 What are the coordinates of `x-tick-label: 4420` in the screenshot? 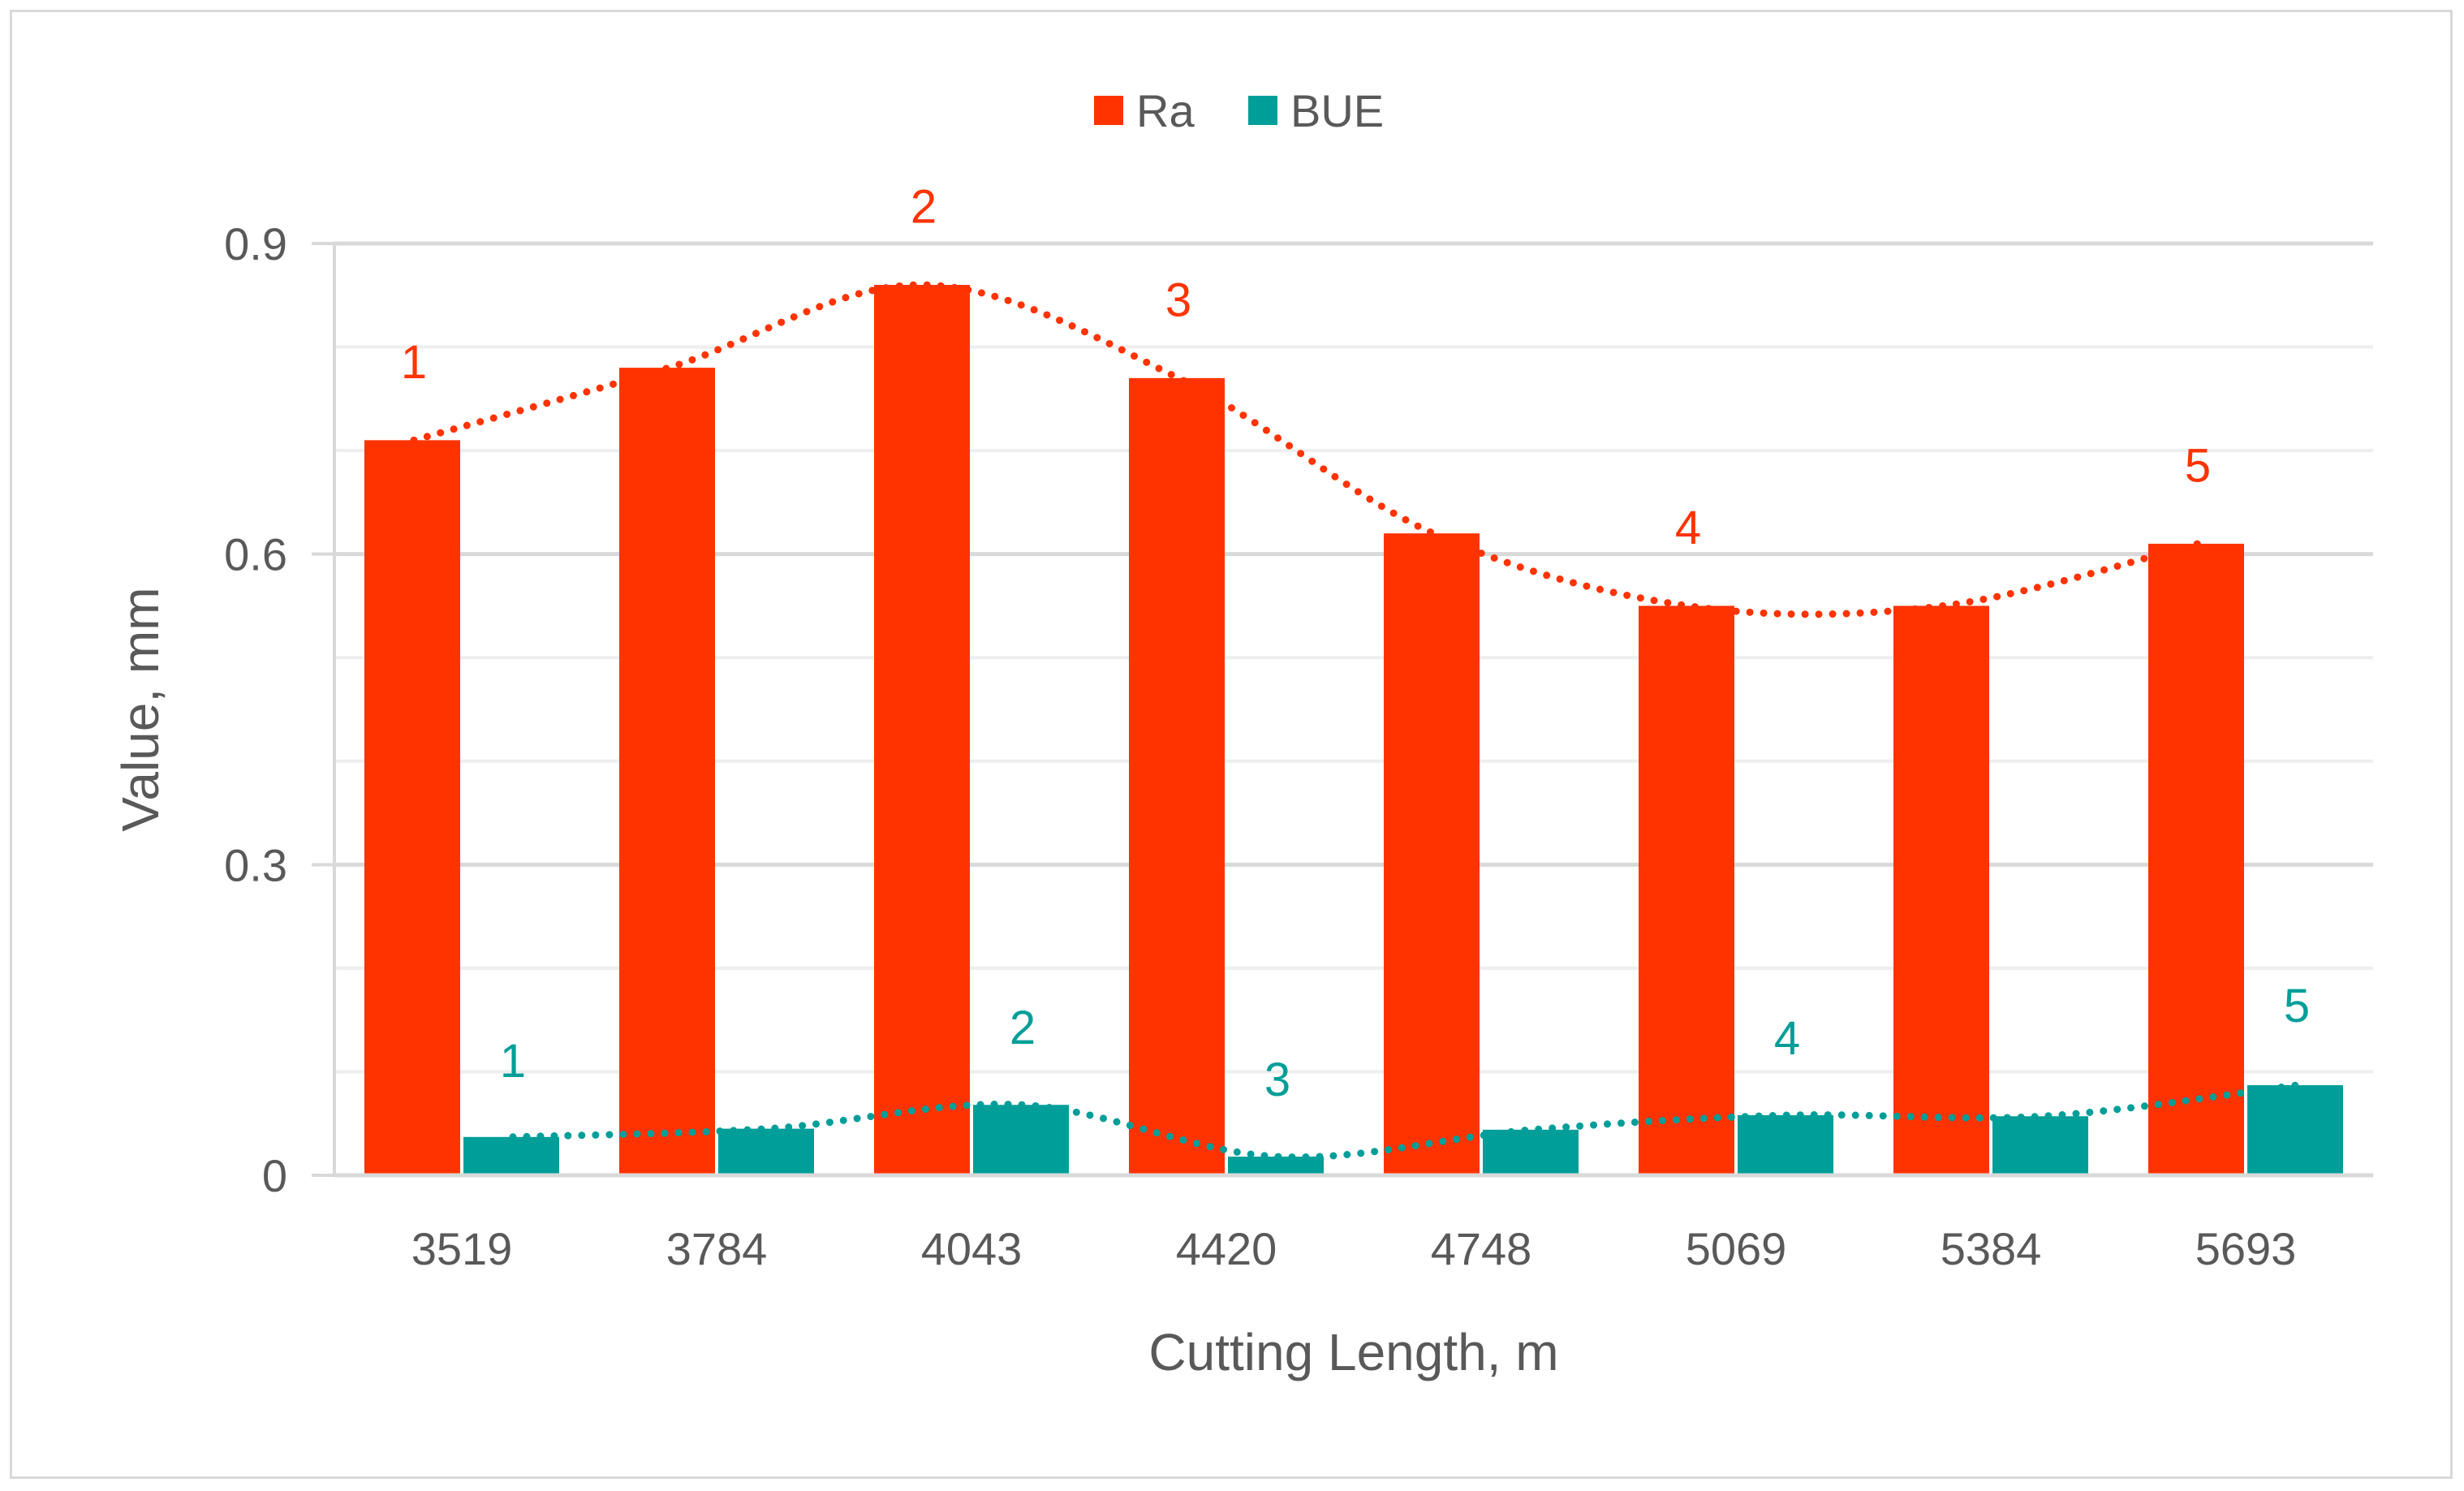 It's located at (1227, 1248).